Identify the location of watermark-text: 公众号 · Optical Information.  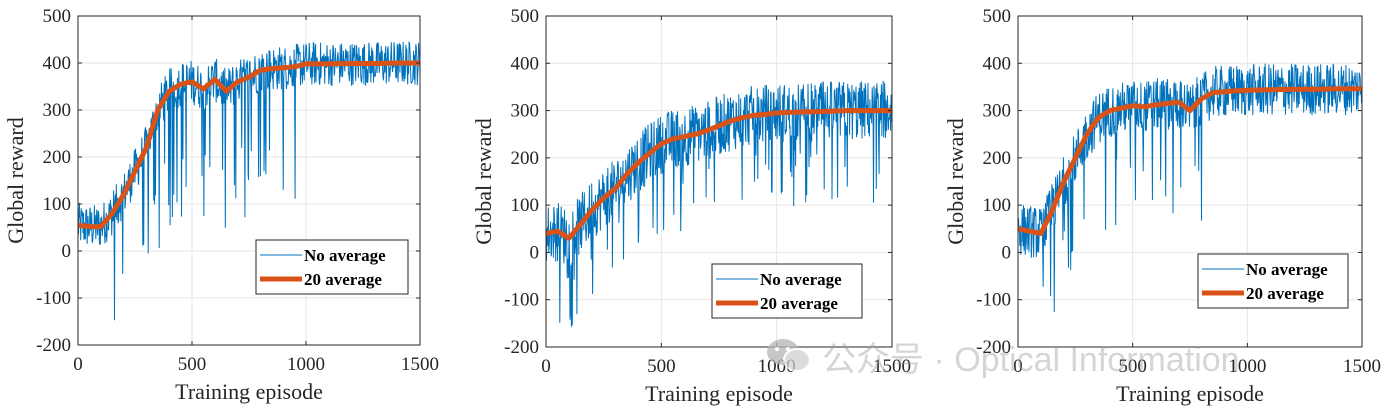
(1031, 360).